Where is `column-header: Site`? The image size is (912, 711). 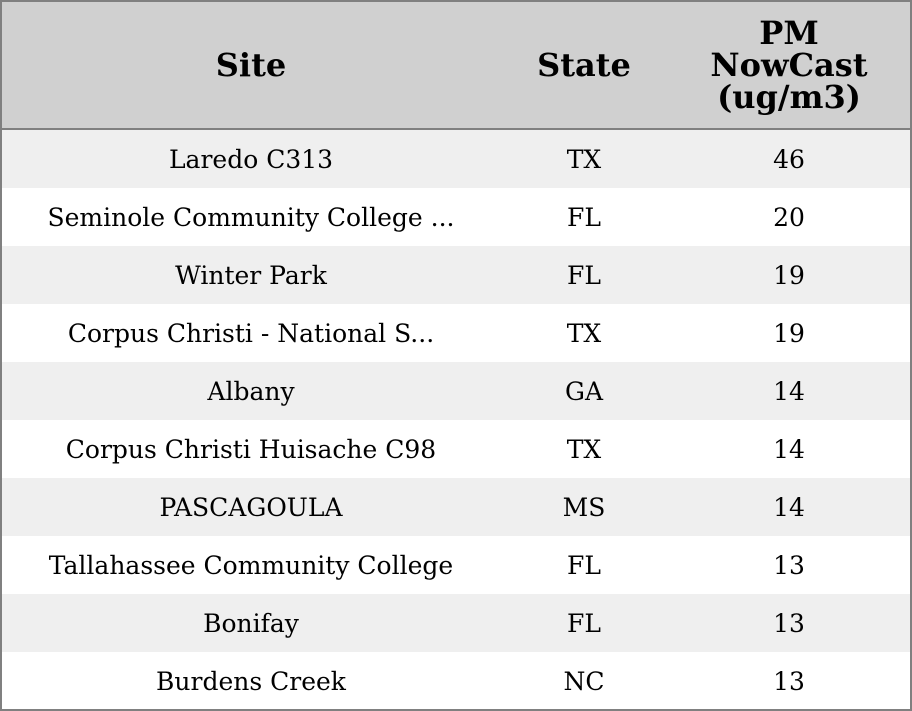
column-header: Site is located at coordinates (251, 66).